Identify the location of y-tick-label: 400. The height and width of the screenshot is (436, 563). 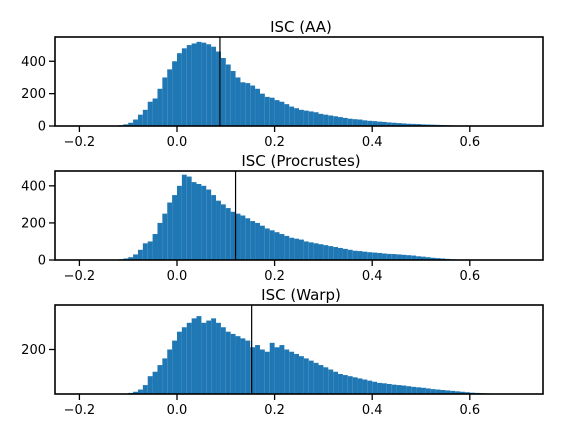
(33, 62).